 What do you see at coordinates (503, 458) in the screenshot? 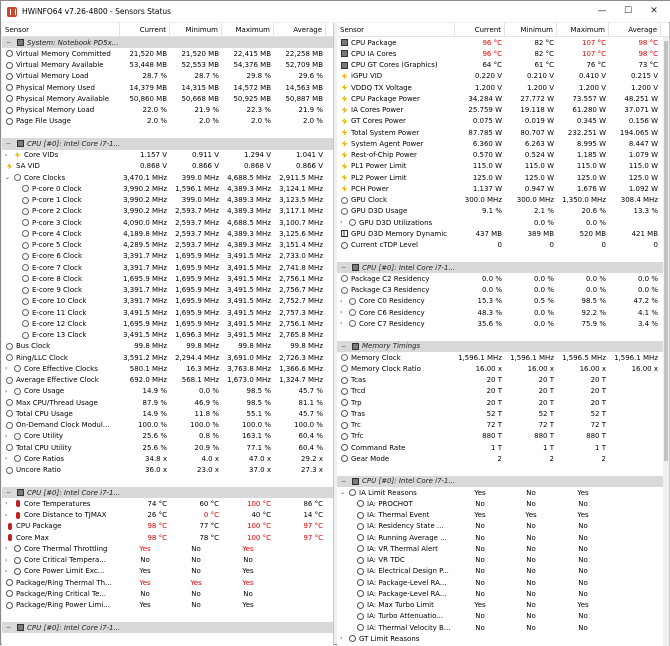
I see `sensor-row: Gear Mode 2 2 2` at bounding box center [503, 458].